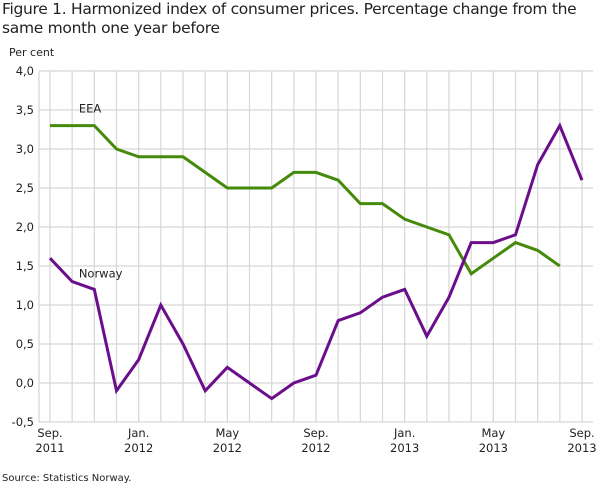  Describe the element at coordinates (90, 108) in the screenshot. I see `series-label-eea: EEA` at that location.